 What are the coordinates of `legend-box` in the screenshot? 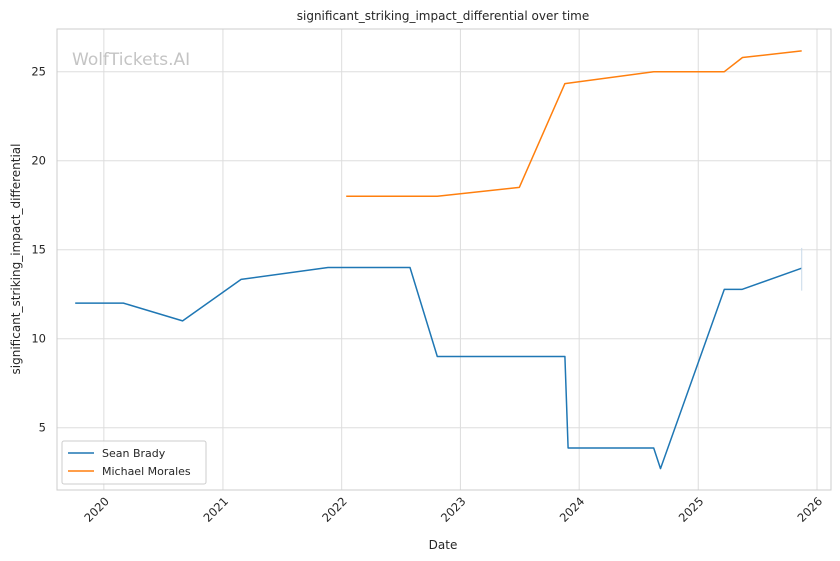 It's located at (134, 462).